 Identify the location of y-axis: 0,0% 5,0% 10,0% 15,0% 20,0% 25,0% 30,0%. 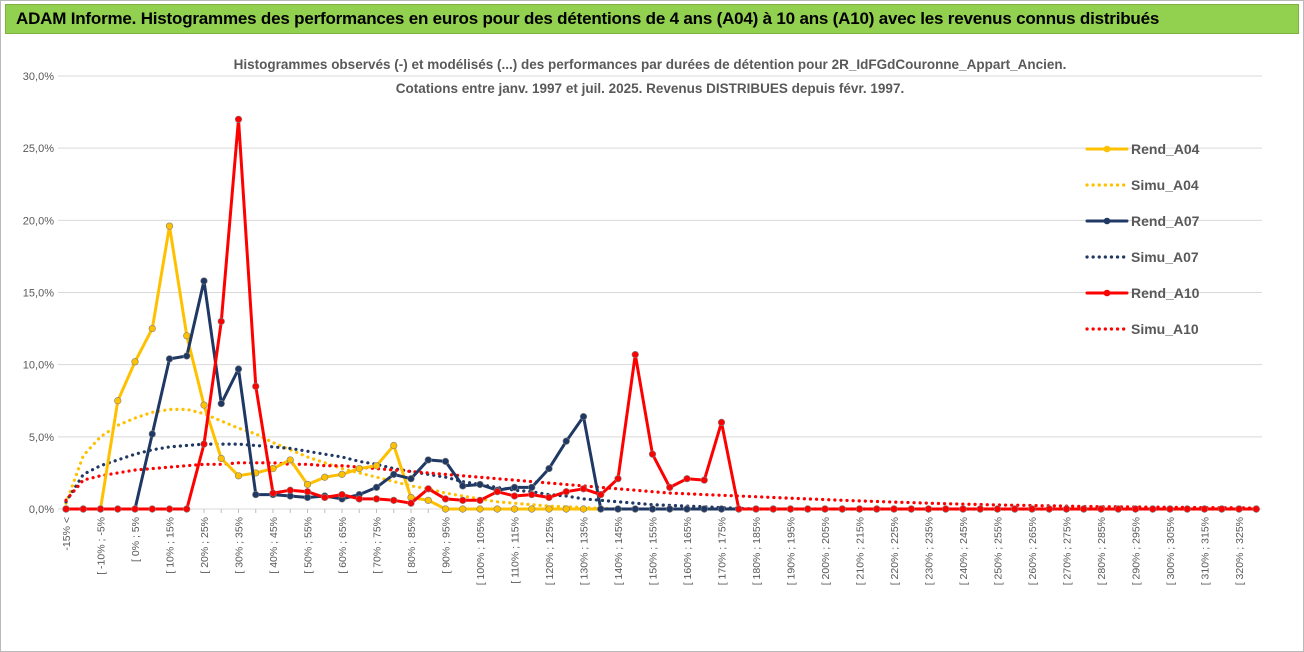
(38, 293).